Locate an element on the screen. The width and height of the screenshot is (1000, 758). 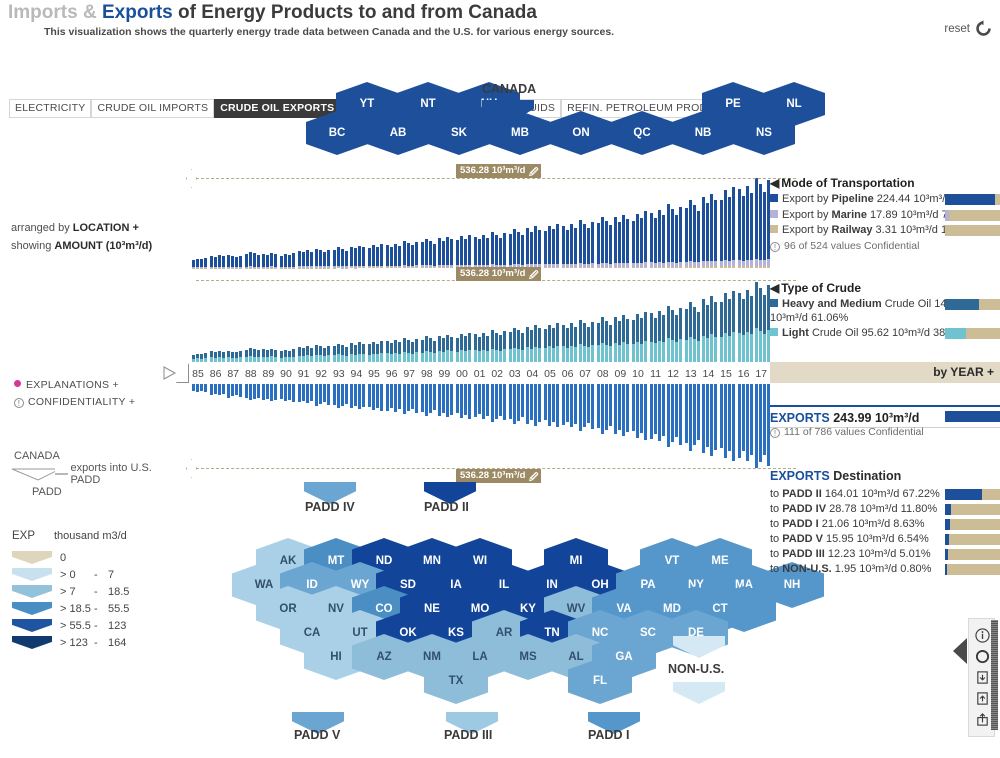
axis-handle-top is located at coordinates (191, 178).